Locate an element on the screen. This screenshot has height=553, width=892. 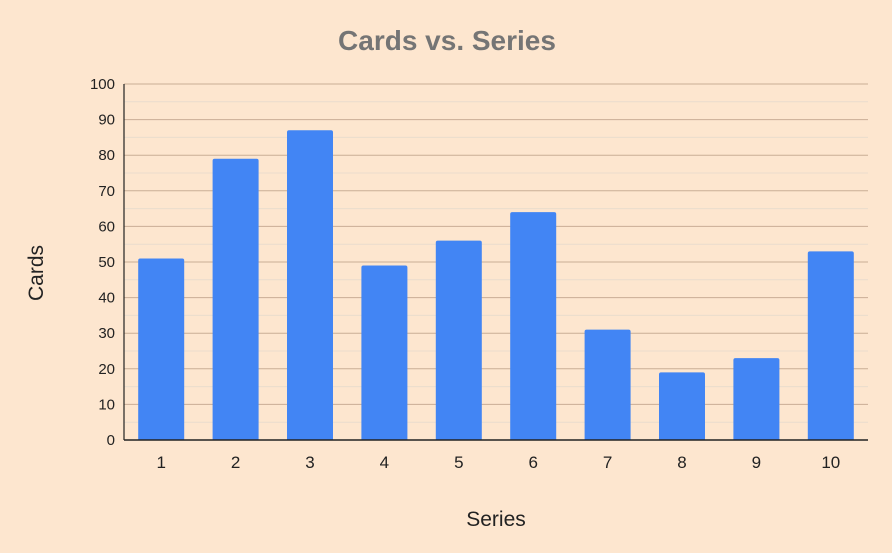
x-tick-label: 9 is located at coordinates (756, 462).